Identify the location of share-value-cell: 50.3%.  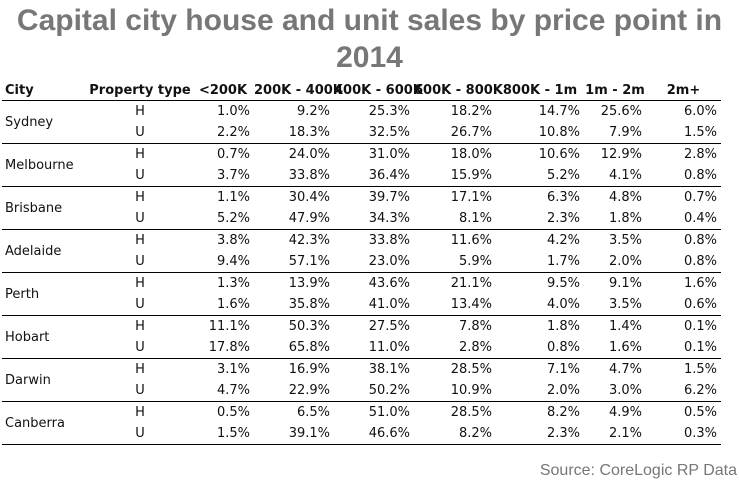
(309, 326).